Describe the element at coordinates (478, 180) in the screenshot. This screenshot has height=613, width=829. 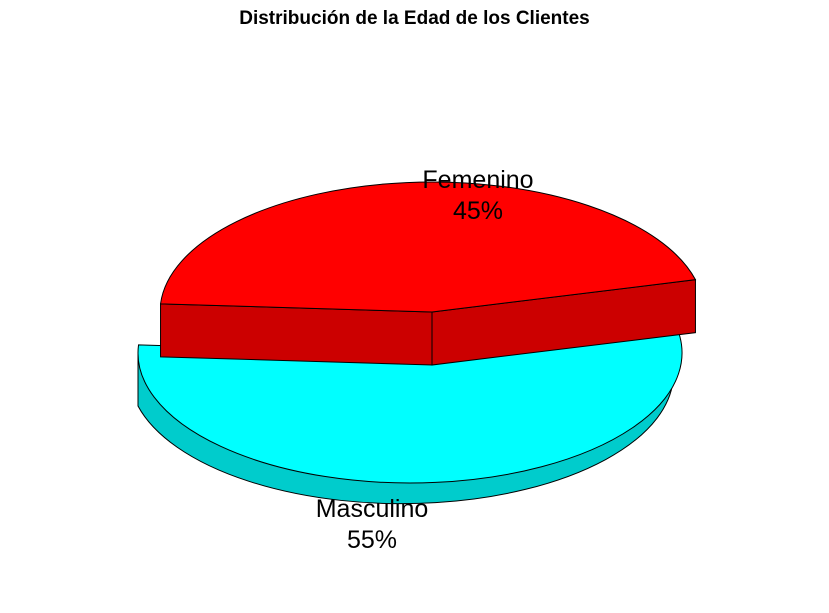
I see `slice-name-femenino: Femenino` at that location.